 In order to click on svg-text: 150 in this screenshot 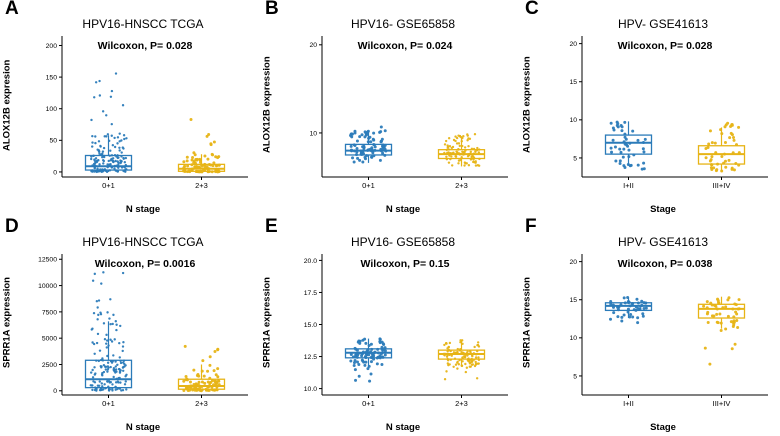, I will do `click(52, 77)`.